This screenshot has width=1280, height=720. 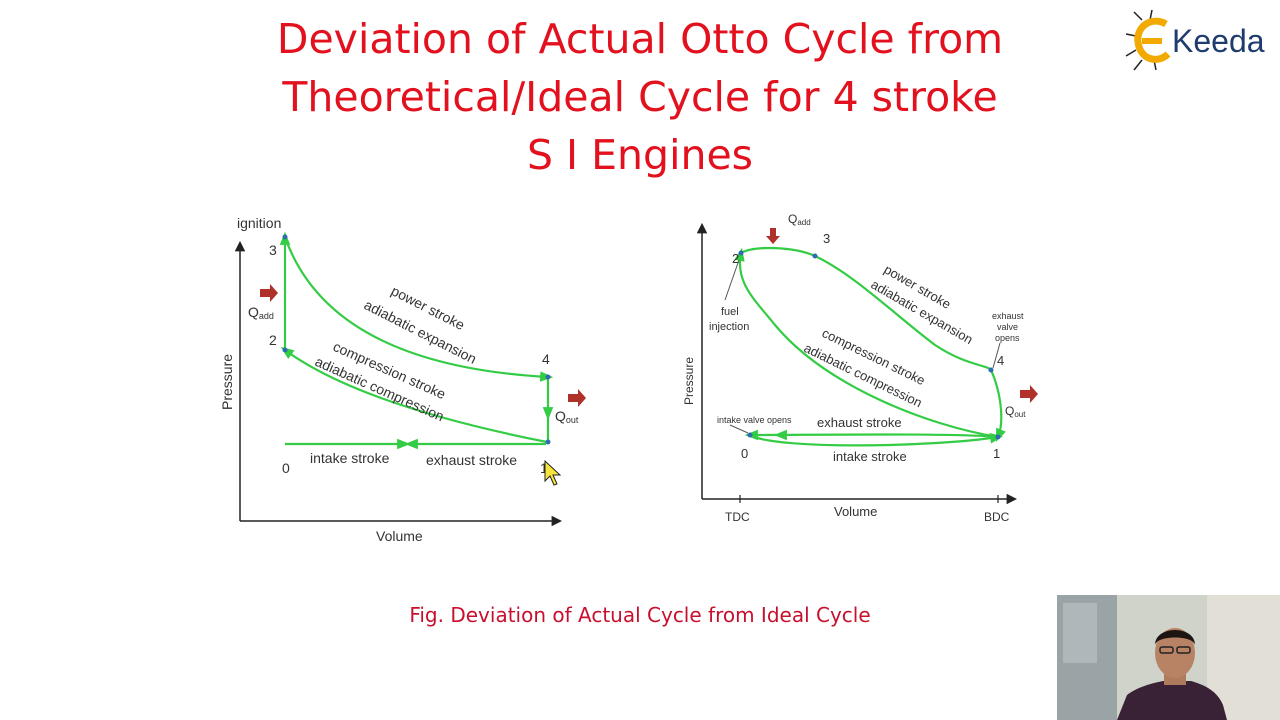 What do you see at coordinates (1007, 338) in the screenshot?
I see `exhaust-valve-label-3: opens` at bounding box center [1007, 338].